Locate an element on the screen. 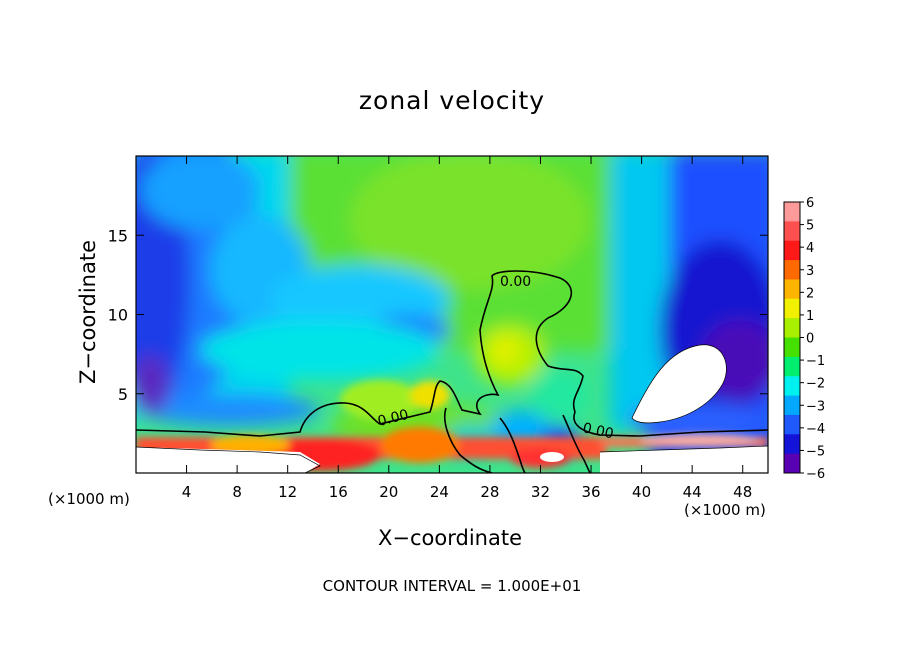  contour-label-group: 0.00 0.00 0.00 is located at coordinates (495, 358).